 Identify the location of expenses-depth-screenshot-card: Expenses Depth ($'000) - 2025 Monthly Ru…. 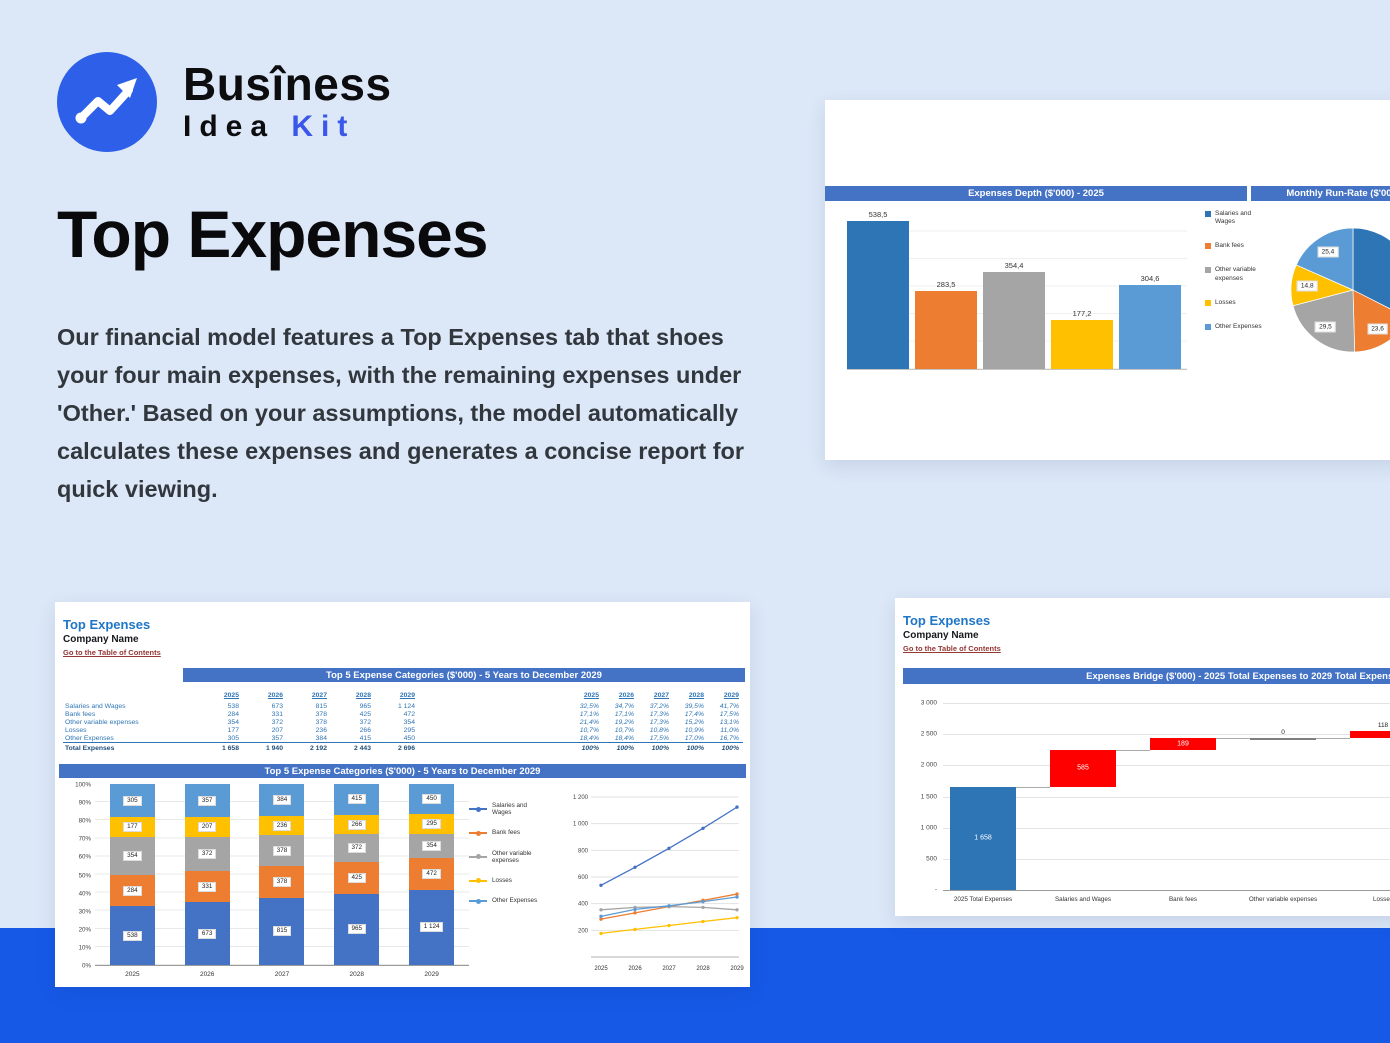
(1107, 280).